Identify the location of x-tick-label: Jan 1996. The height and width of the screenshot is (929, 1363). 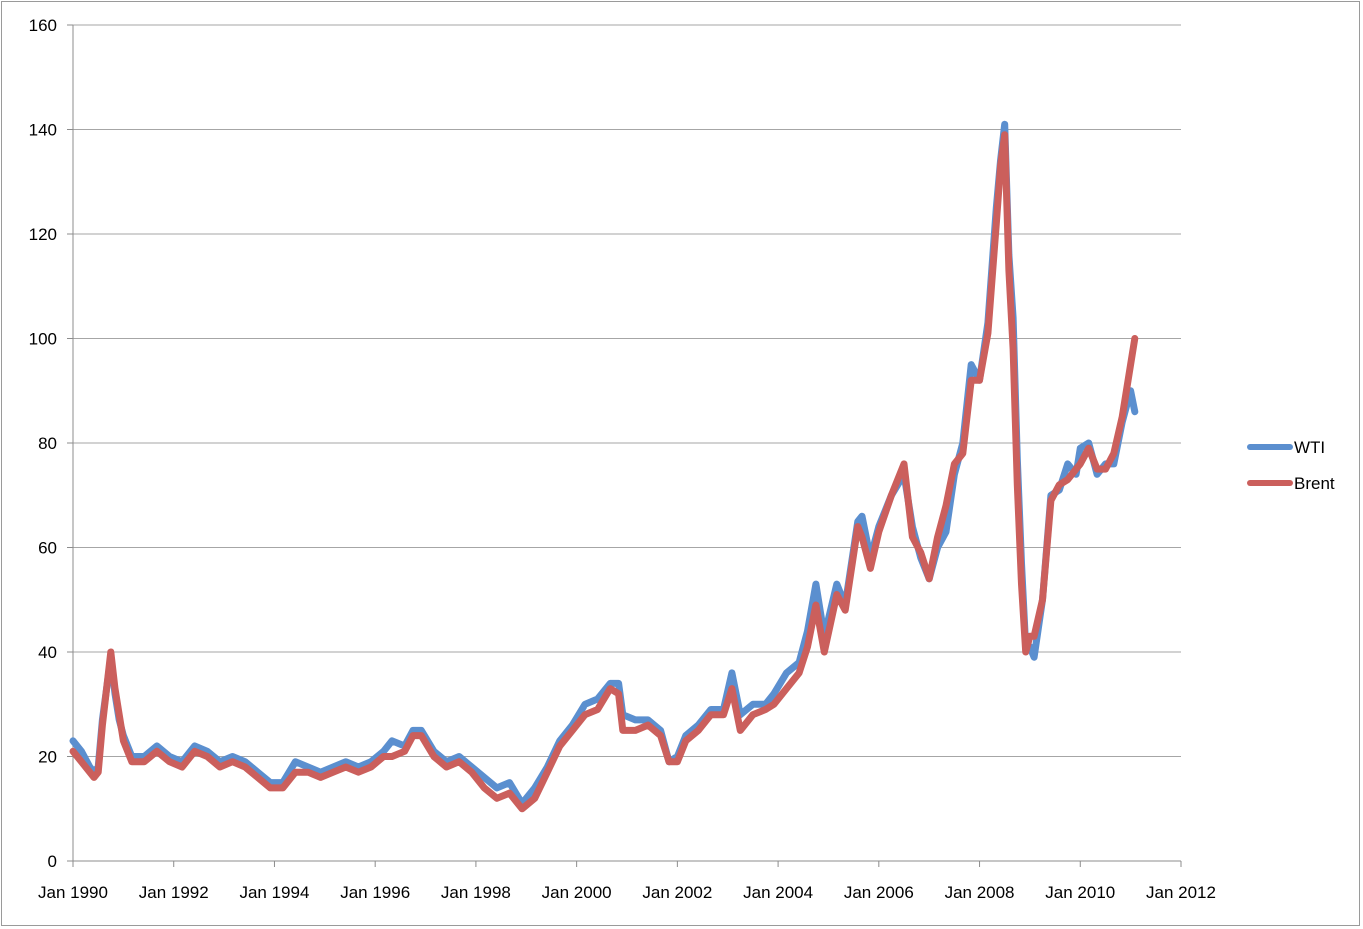
(375, 892).